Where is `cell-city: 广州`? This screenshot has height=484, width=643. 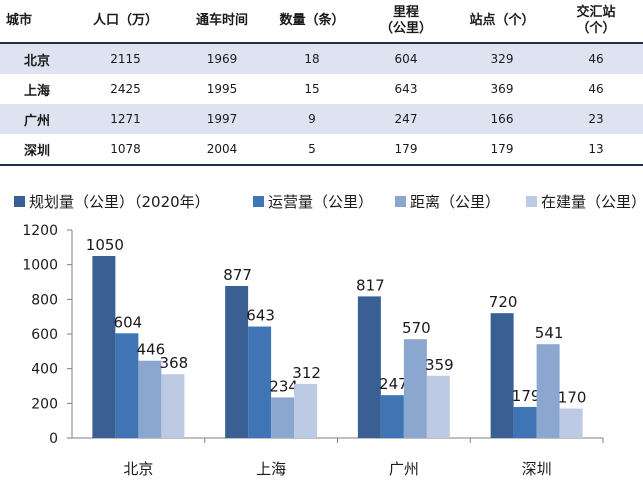
cell-city: 广州 is located at coordinates (37, 119).